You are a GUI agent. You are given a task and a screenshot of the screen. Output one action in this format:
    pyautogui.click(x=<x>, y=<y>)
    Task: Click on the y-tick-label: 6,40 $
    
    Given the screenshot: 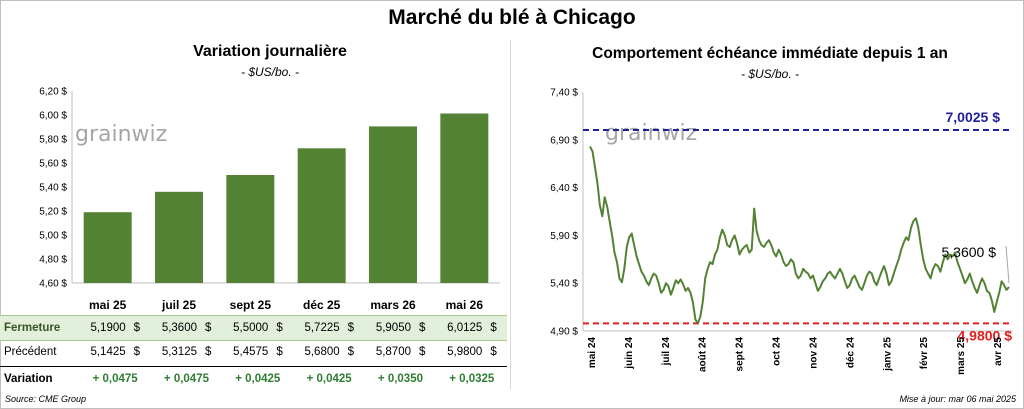 What is the action you would take?
    pyautogui.click(x=564, y=188)
    